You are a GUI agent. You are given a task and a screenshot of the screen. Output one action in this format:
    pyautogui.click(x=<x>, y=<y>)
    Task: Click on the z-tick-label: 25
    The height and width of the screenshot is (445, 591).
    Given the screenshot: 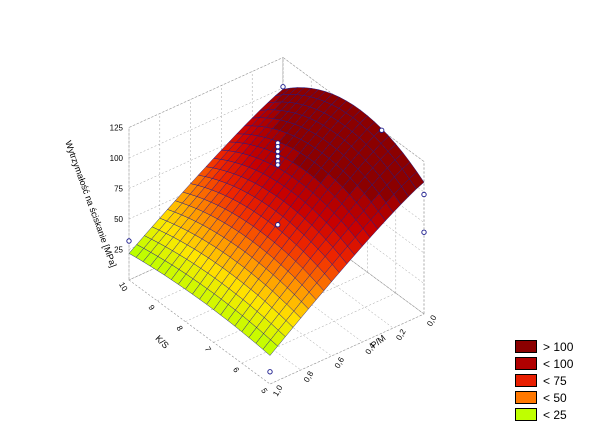 What is the action you would take?
    pyautogui.click(x=118, y=250)
    